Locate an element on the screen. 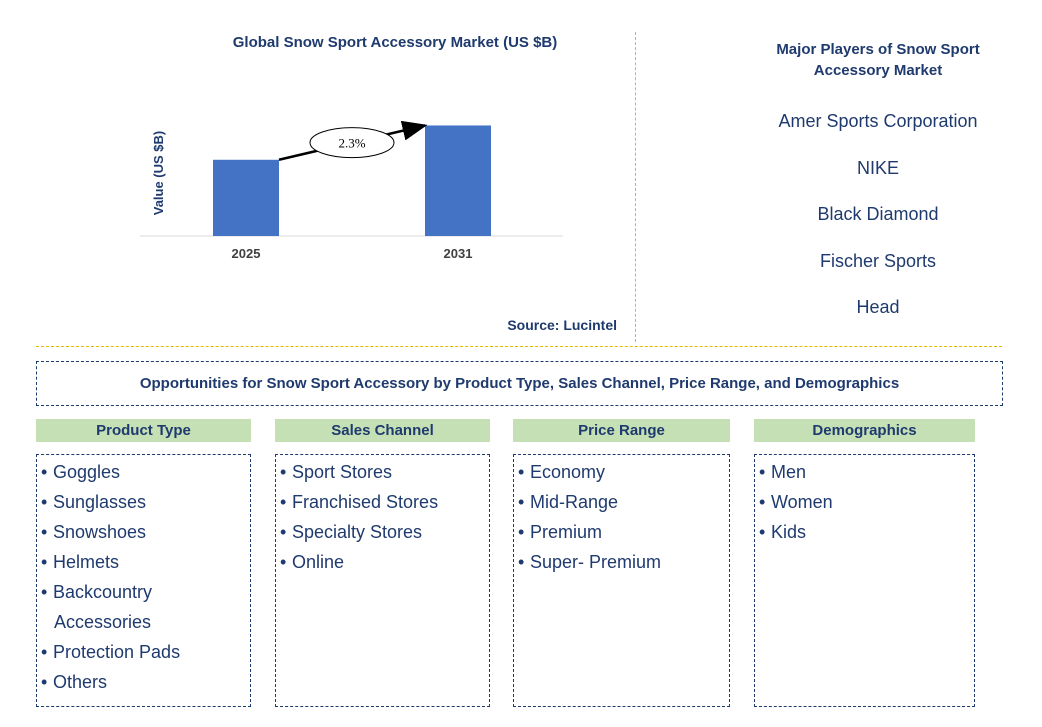 The height and width of the screenshot is (727, 1042). player-item: NIKE is located at coordinates (877, 167).